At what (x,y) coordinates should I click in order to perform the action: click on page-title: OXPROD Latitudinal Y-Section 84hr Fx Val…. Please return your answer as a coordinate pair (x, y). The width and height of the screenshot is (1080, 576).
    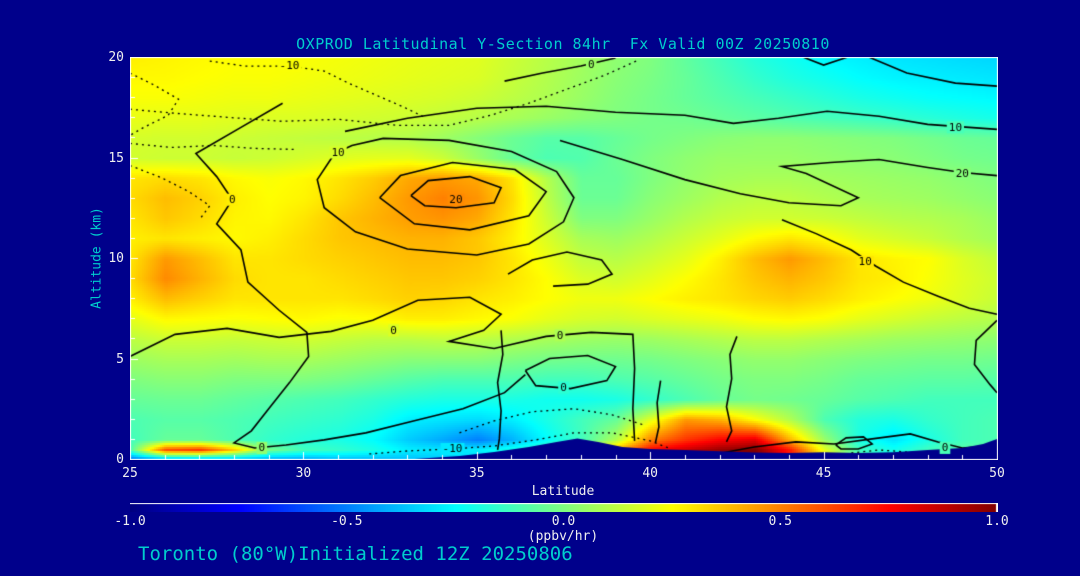
    Looking at the image, I should click on (563, 44).